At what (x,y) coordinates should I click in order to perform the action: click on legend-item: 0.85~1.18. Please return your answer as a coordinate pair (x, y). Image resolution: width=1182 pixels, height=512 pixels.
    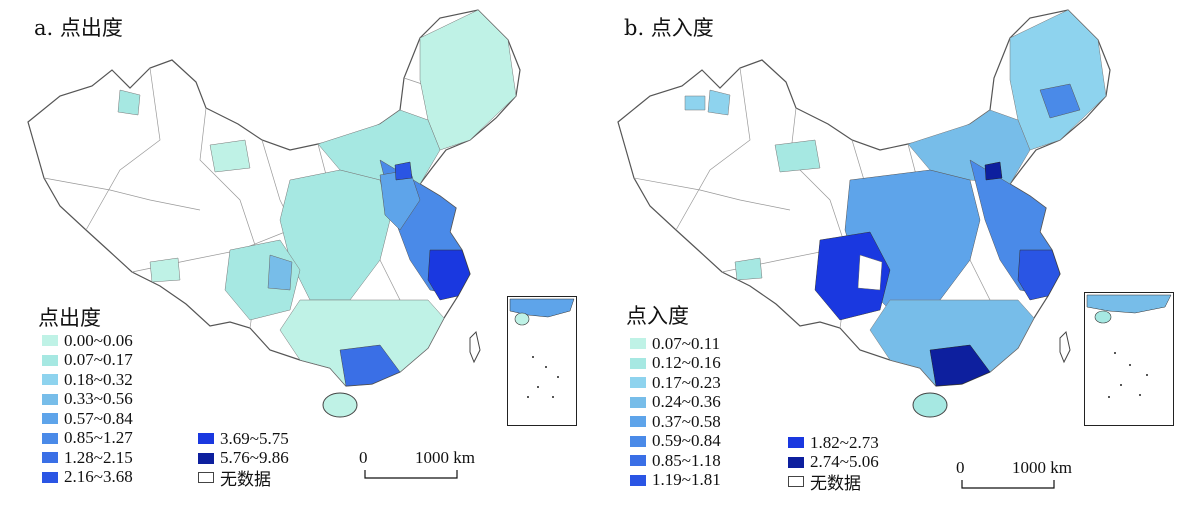
    Looking at the image, I should click on (675, 461).